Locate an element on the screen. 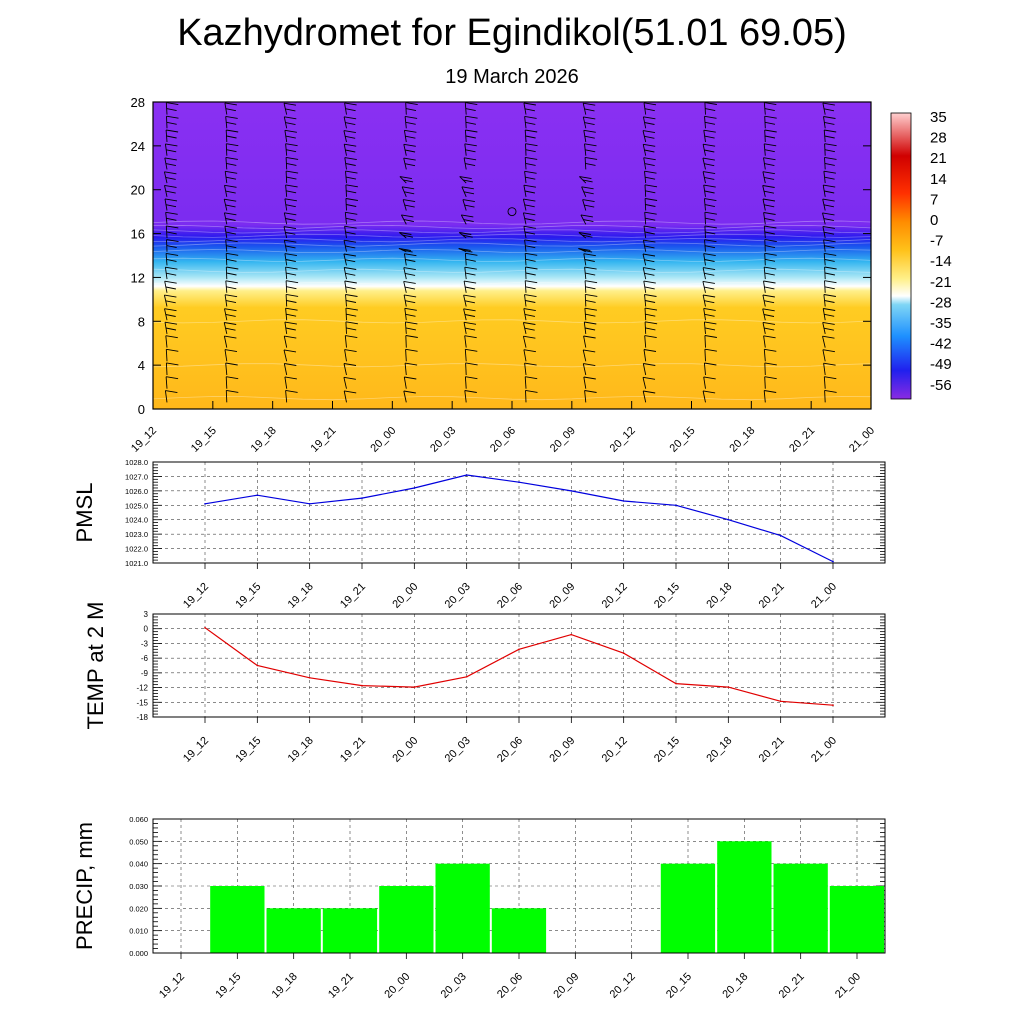 This screenshot has height=1024, width=1024. xtick-label: 20_00 is located at coordinates (397, 986).